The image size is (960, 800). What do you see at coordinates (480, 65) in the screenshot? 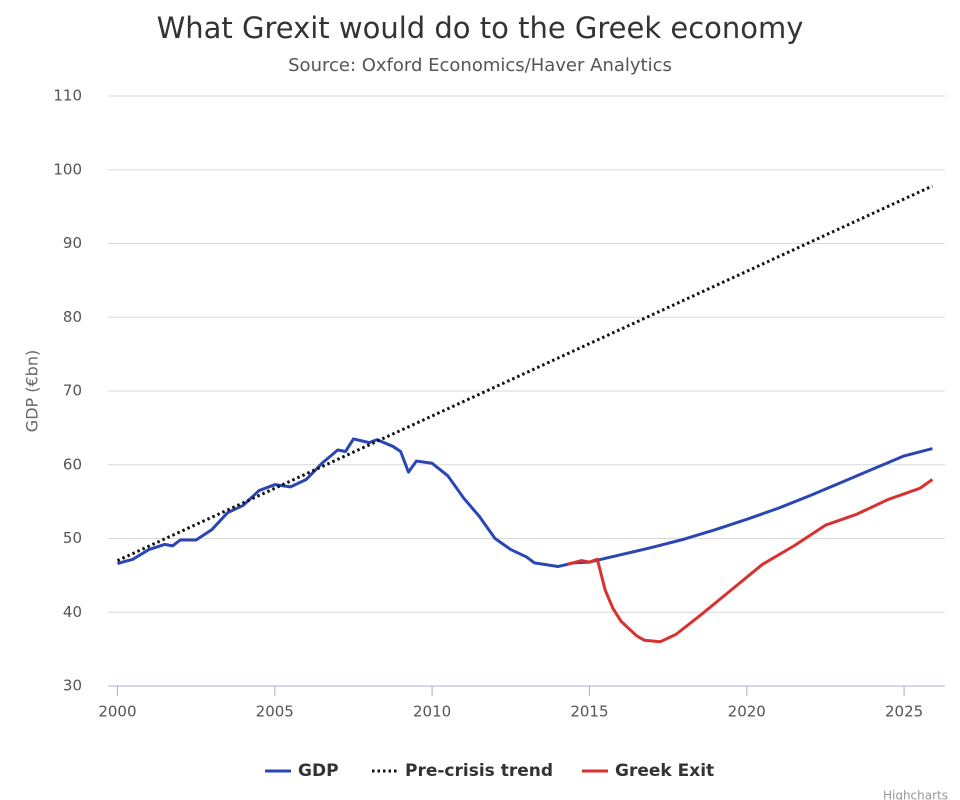
I see `chart-subtitle: Source: Oxford Economics/Haver Analytics` at bounding box center [480, 65].